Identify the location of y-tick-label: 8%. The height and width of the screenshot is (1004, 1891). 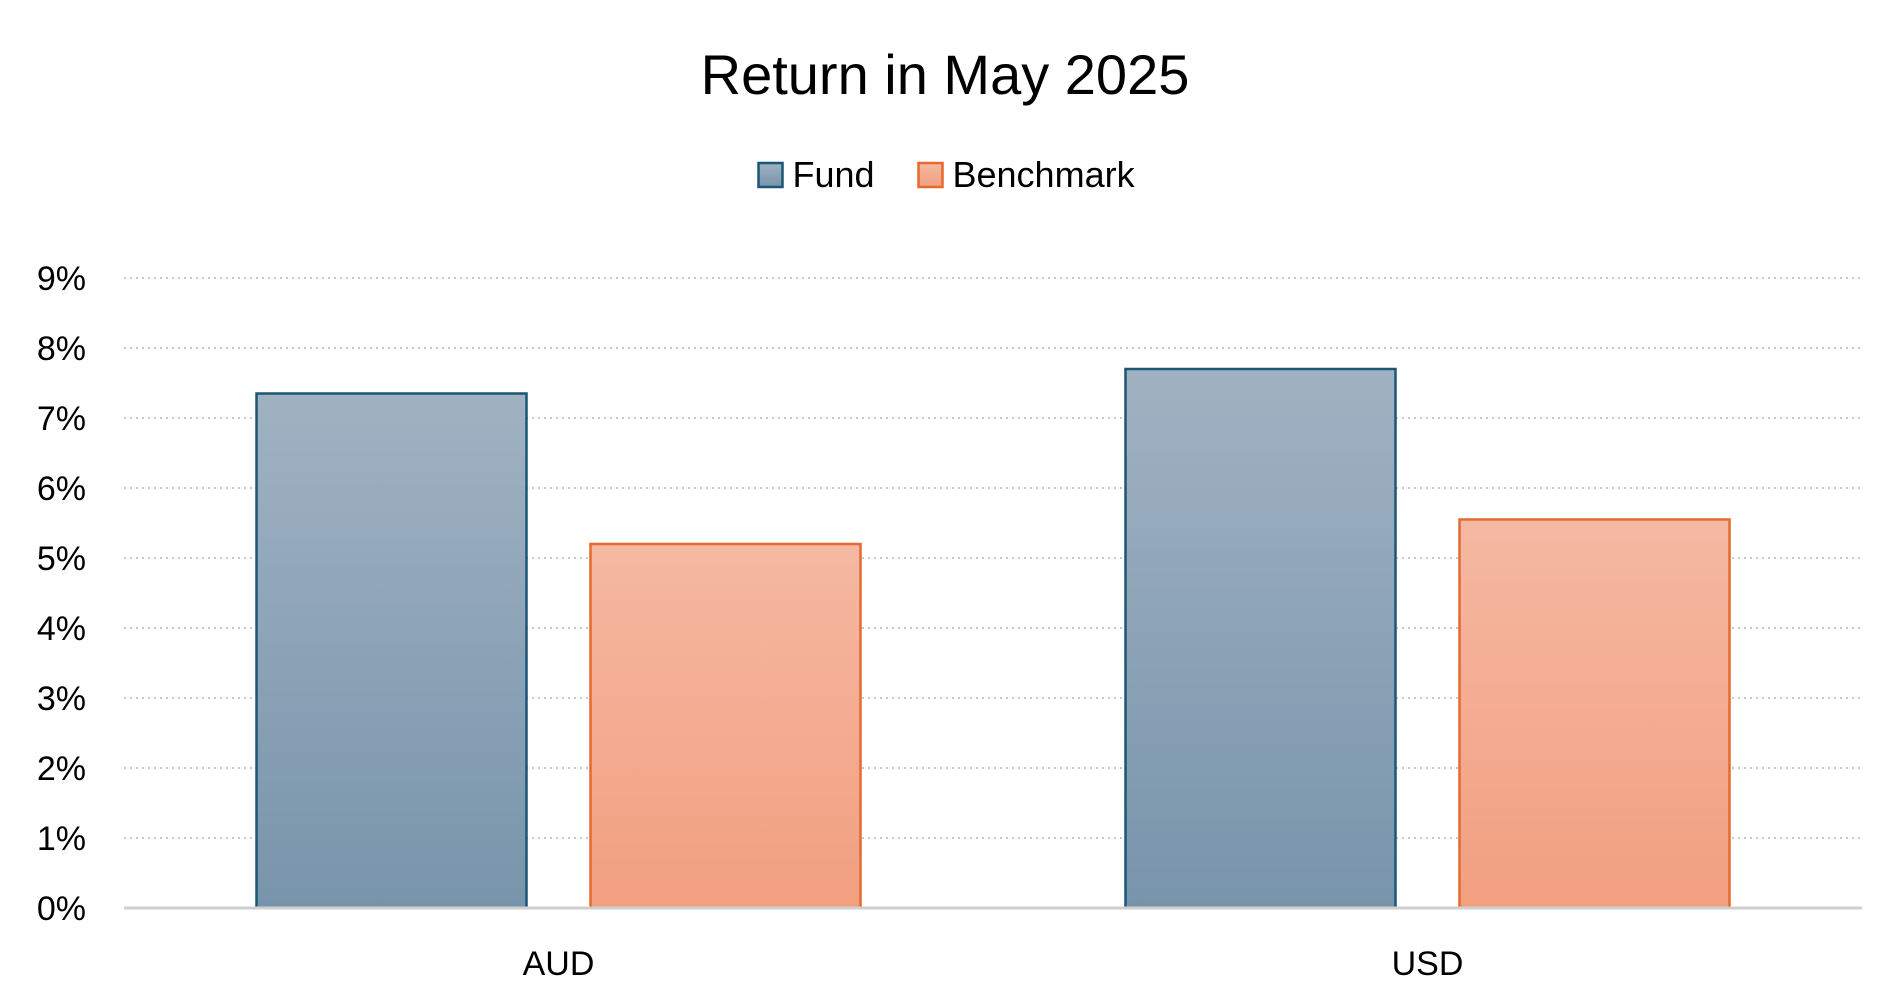
(61, 349).